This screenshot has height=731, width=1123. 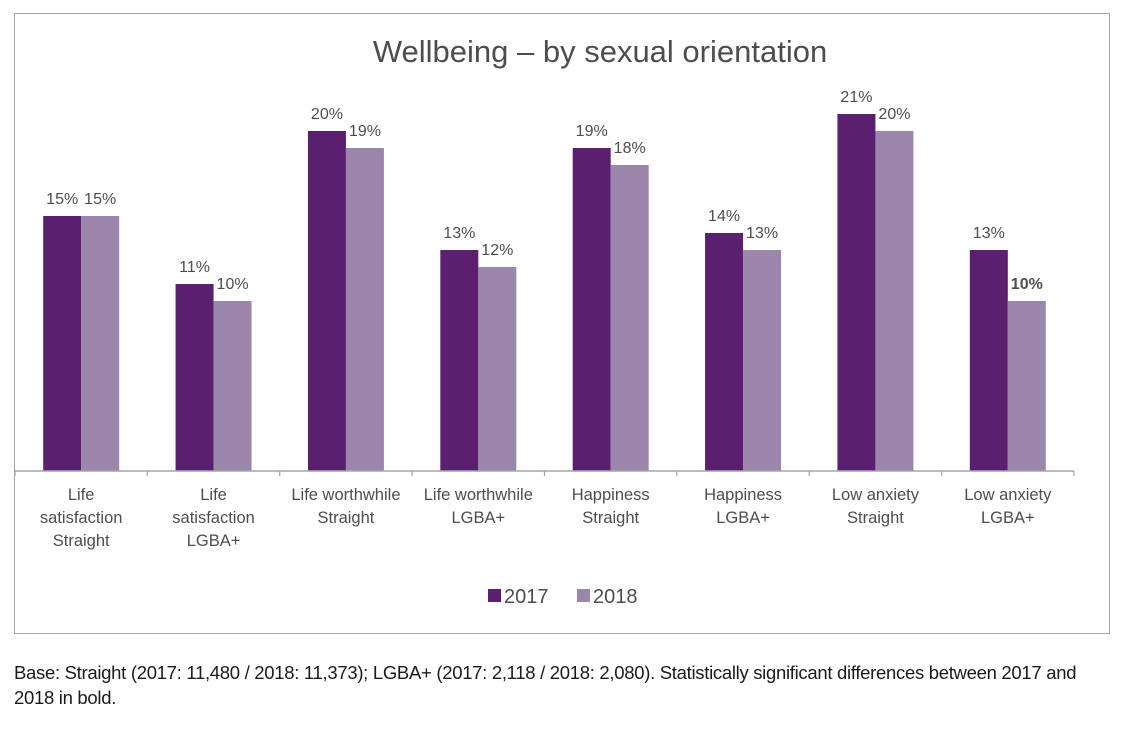 I want to click on data-label-2018-3: 12%, so click(x=497, y=250).